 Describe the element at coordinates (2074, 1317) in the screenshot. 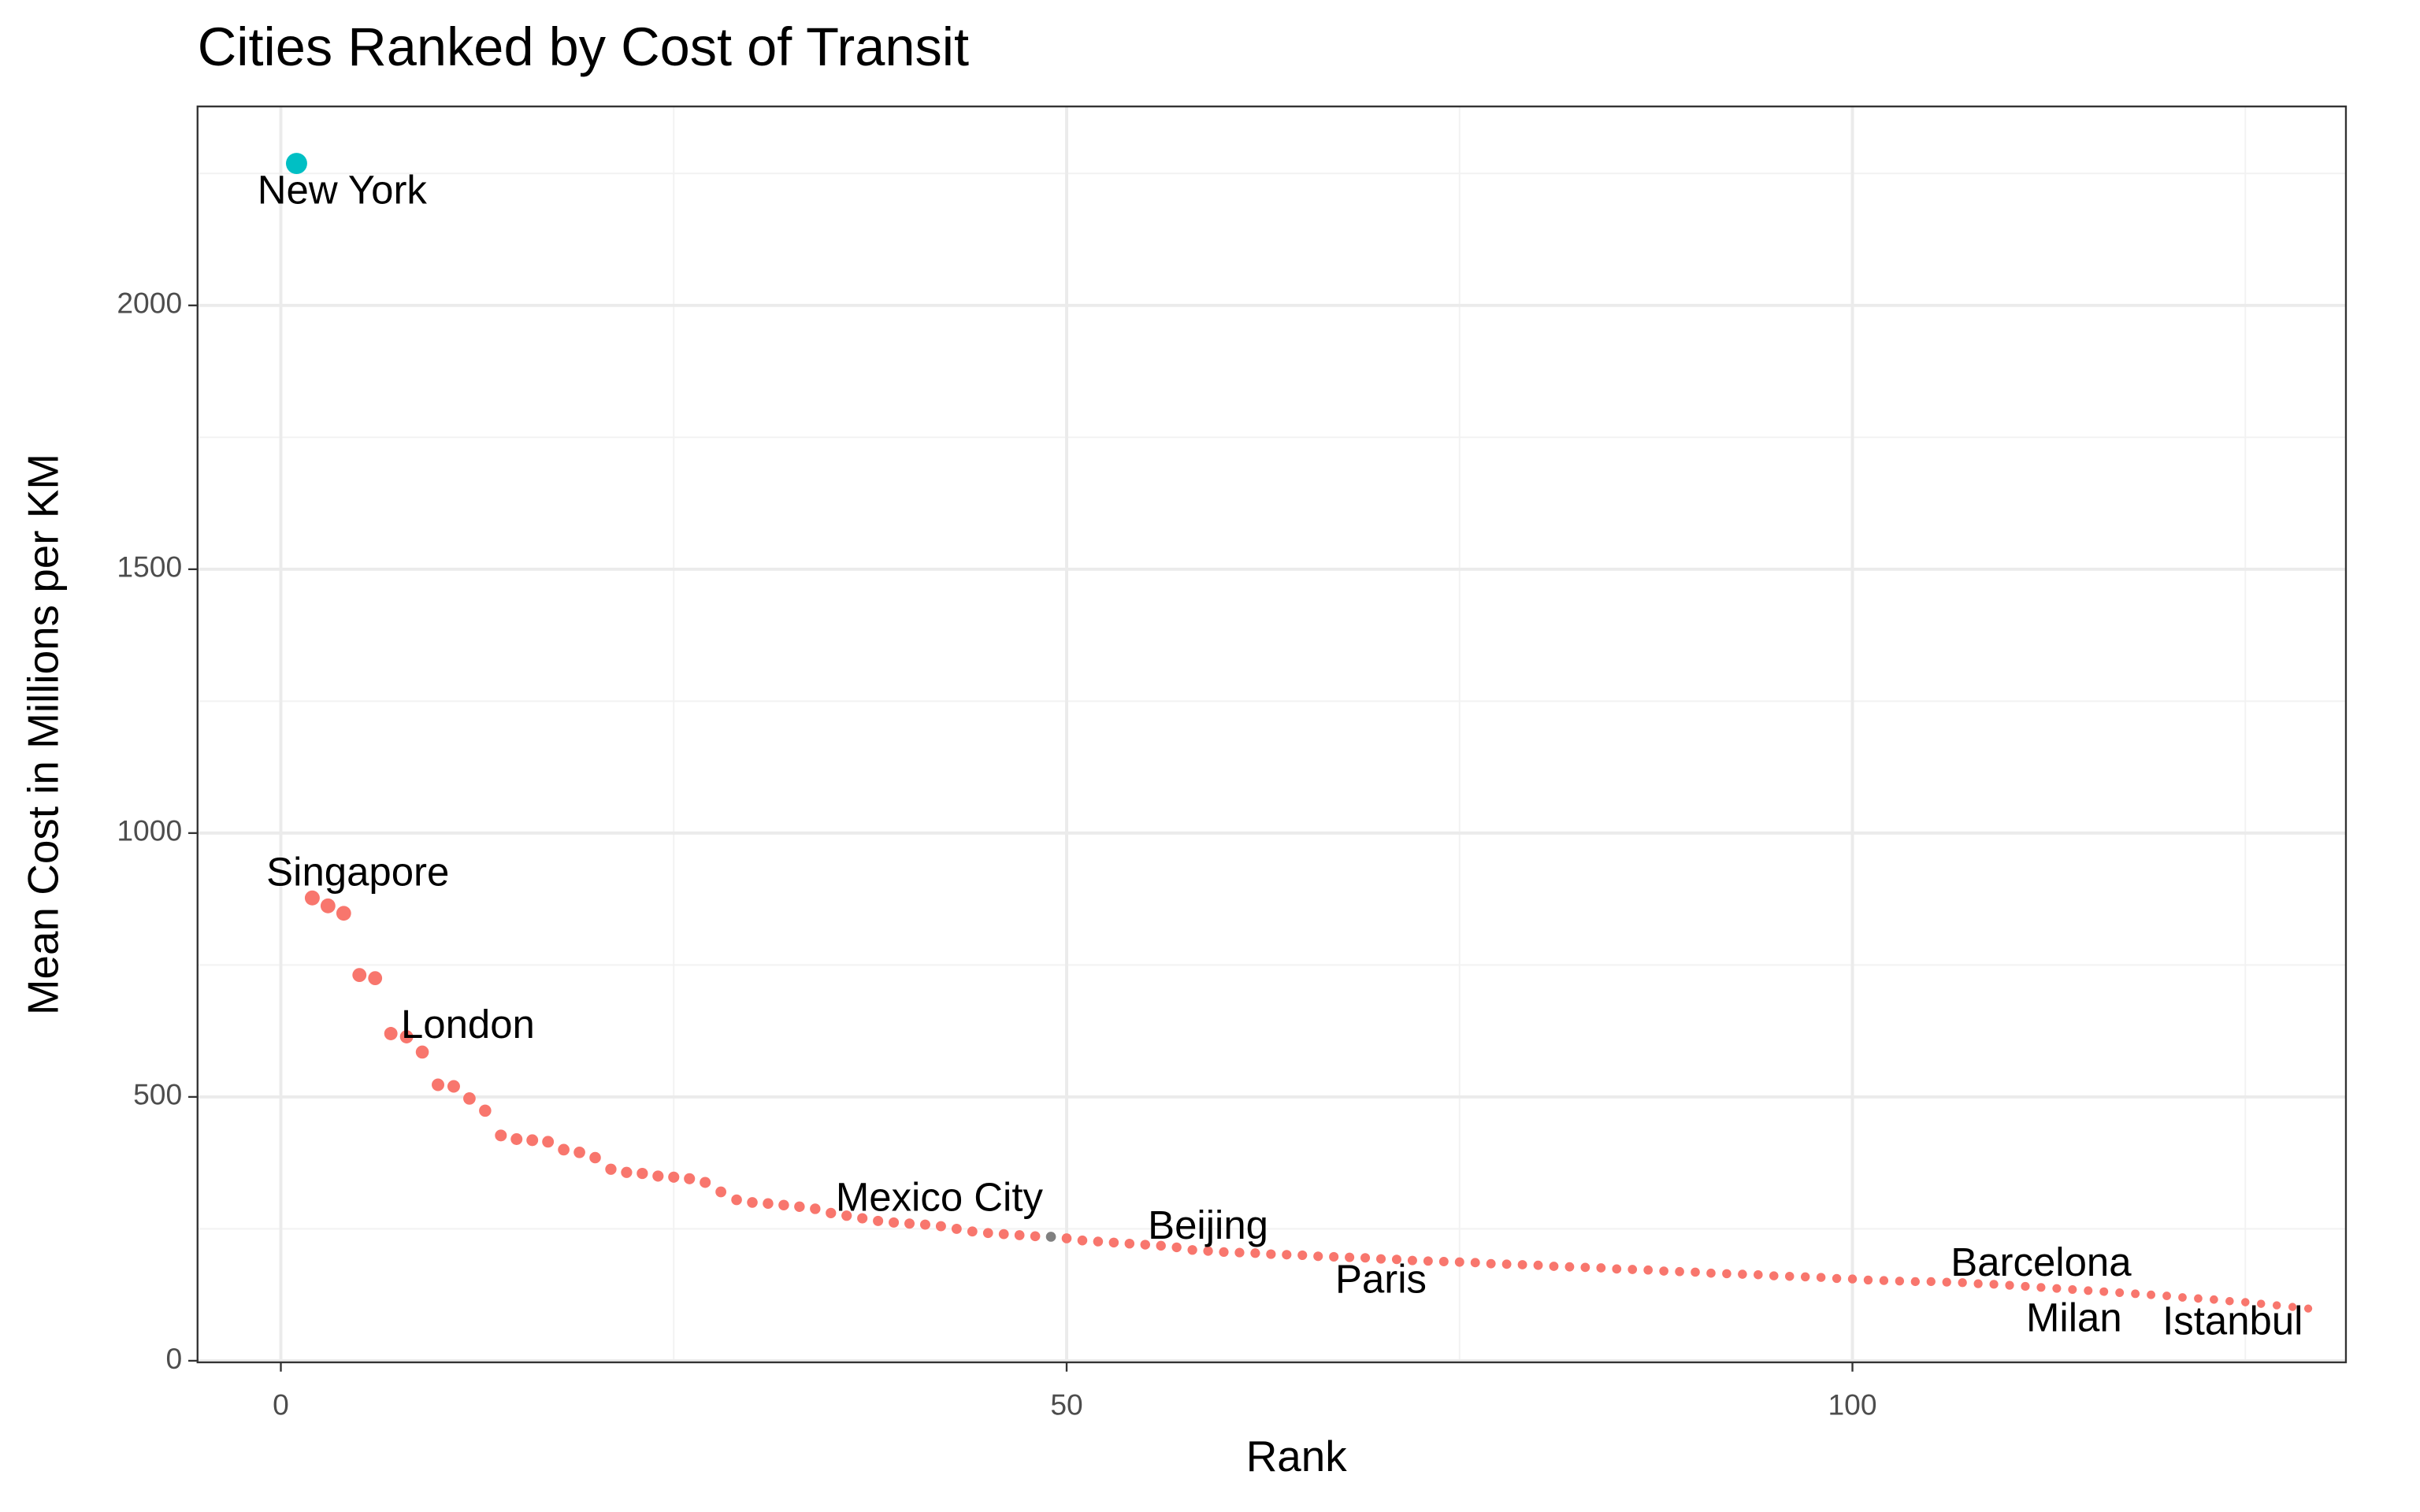

I see `annotation: Milan` at that location.